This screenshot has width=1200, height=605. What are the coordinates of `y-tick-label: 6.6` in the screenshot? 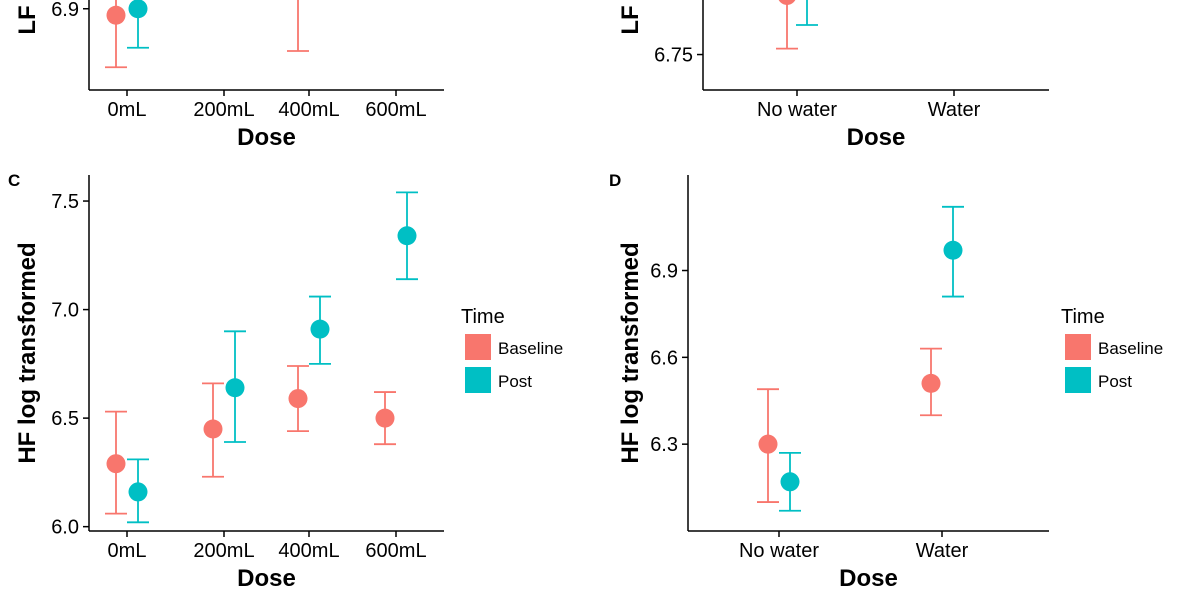 It's located at (664, 358).